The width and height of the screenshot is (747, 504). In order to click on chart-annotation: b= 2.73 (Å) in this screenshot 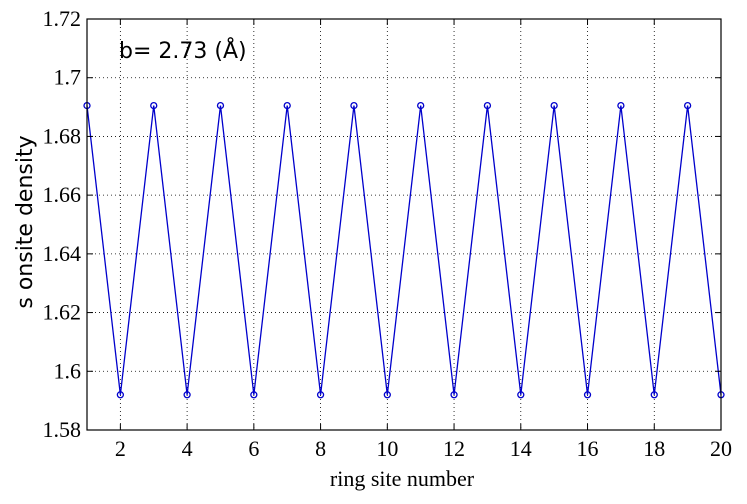, I will do `click(183, 50)`.